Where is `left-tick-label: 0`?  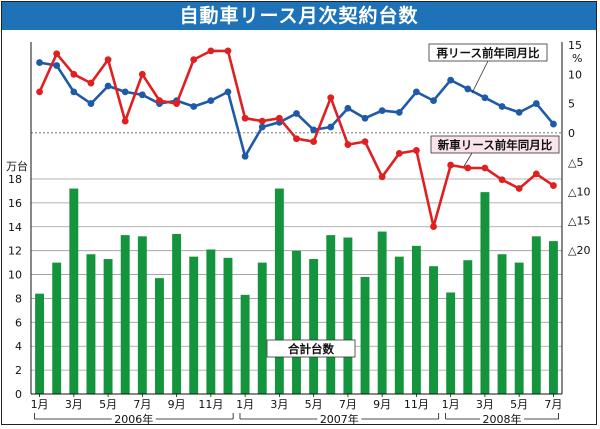
left-tick-label: 0 is located at coordinates (18, 394).